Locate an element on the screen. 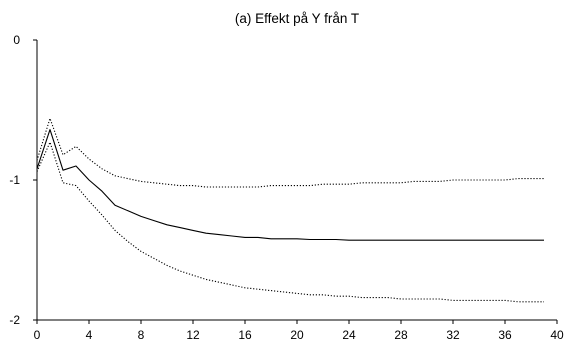 Image resolution: width=576 pixels, height=350 pixels. x-tick-label: 8 is located at coordinates (141, 335).